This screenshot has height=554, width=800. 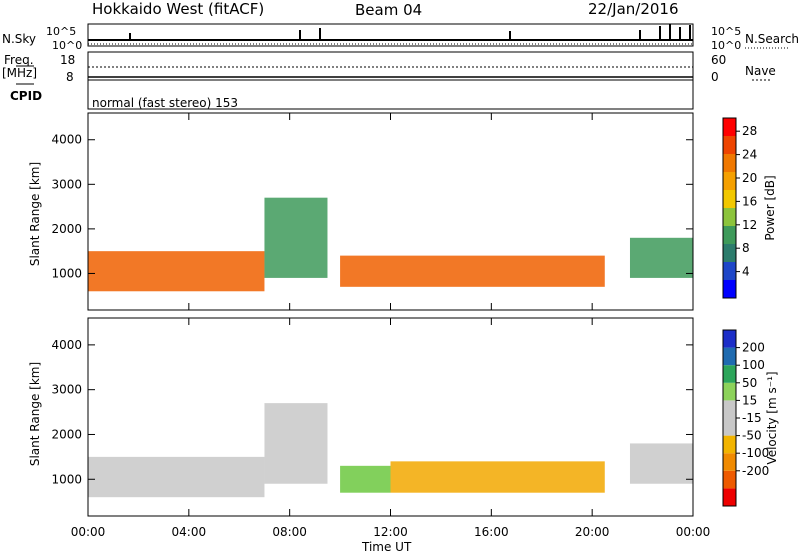 I want to click on date-label: 22/Jan/2016, so click(x=633, y=9).